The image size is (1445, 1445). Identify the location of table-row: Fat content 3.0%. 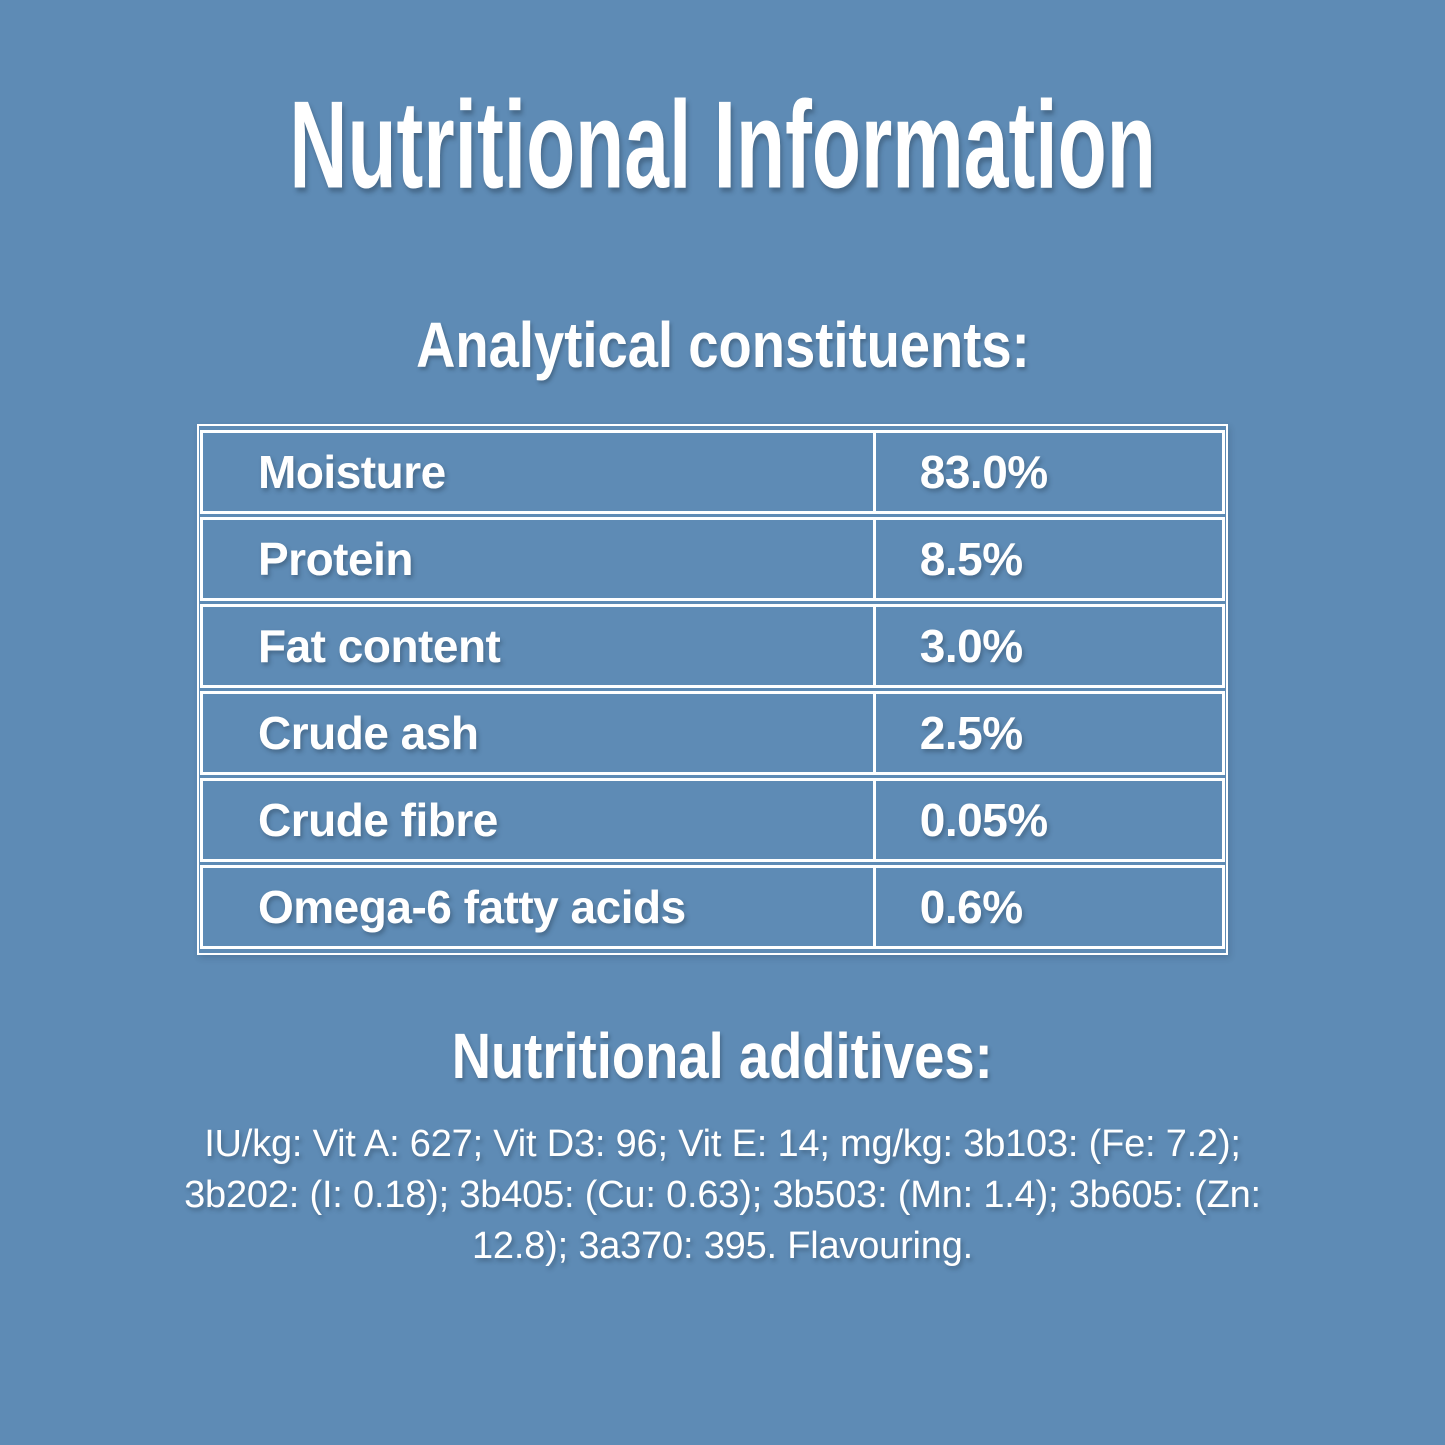
(712, 646).